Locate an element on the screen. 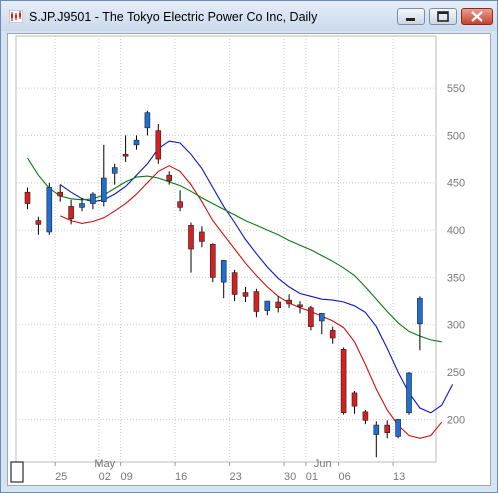 The width and height of the screenshot is (498, 493). day-tick-label: 02 is located at coordinates (105, 477).